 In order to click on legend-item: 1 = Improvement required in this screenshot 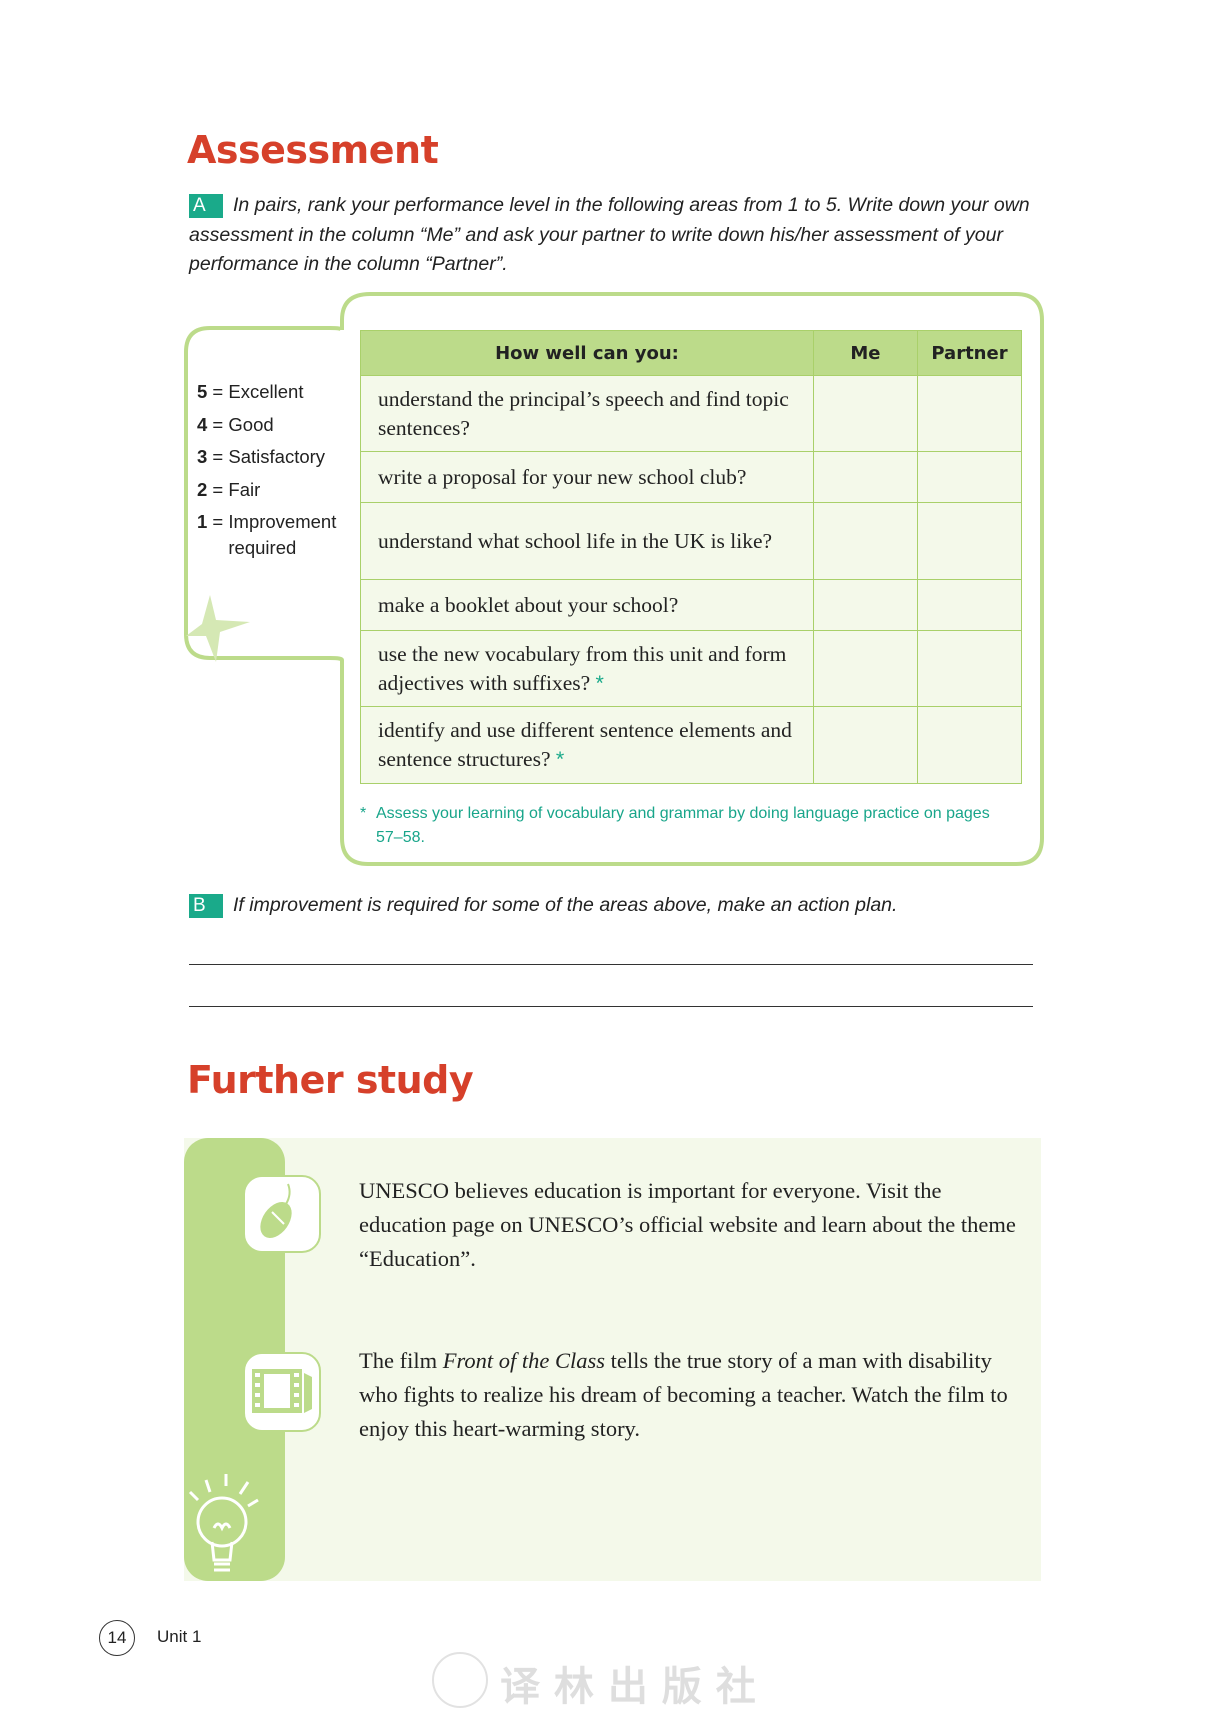, I will do `click(267, 534)`.